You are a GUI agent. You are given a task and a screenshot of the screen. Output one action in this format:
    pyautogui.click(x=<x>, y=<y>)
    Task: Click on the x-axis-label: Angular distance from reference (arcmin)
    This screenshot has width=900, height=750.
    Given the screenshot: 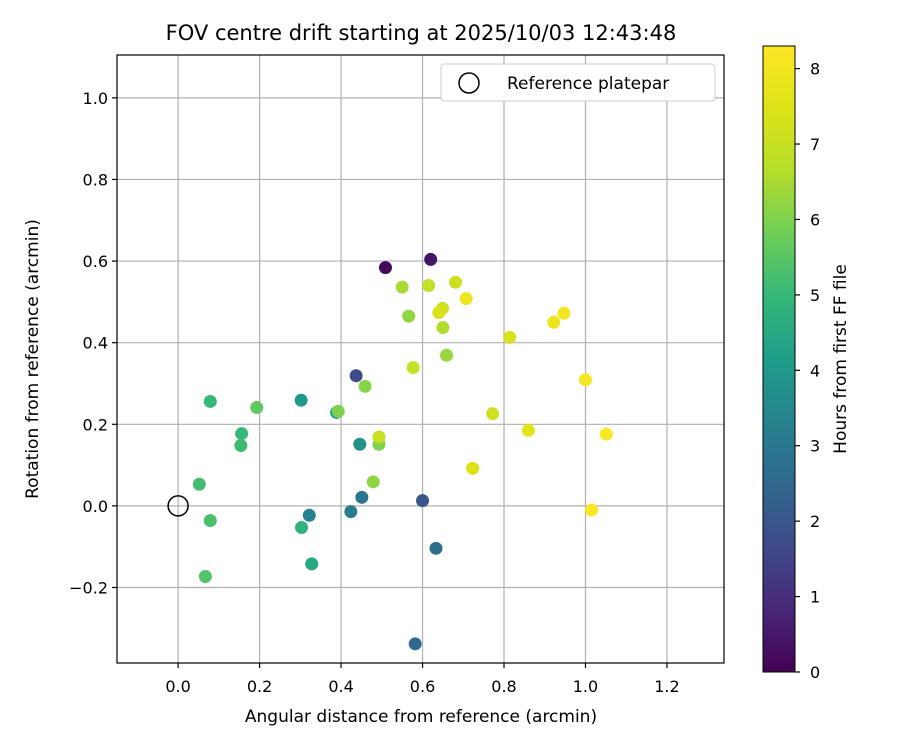 What is the action you would take?
    pyautogui.click(x=421, y=717)
    